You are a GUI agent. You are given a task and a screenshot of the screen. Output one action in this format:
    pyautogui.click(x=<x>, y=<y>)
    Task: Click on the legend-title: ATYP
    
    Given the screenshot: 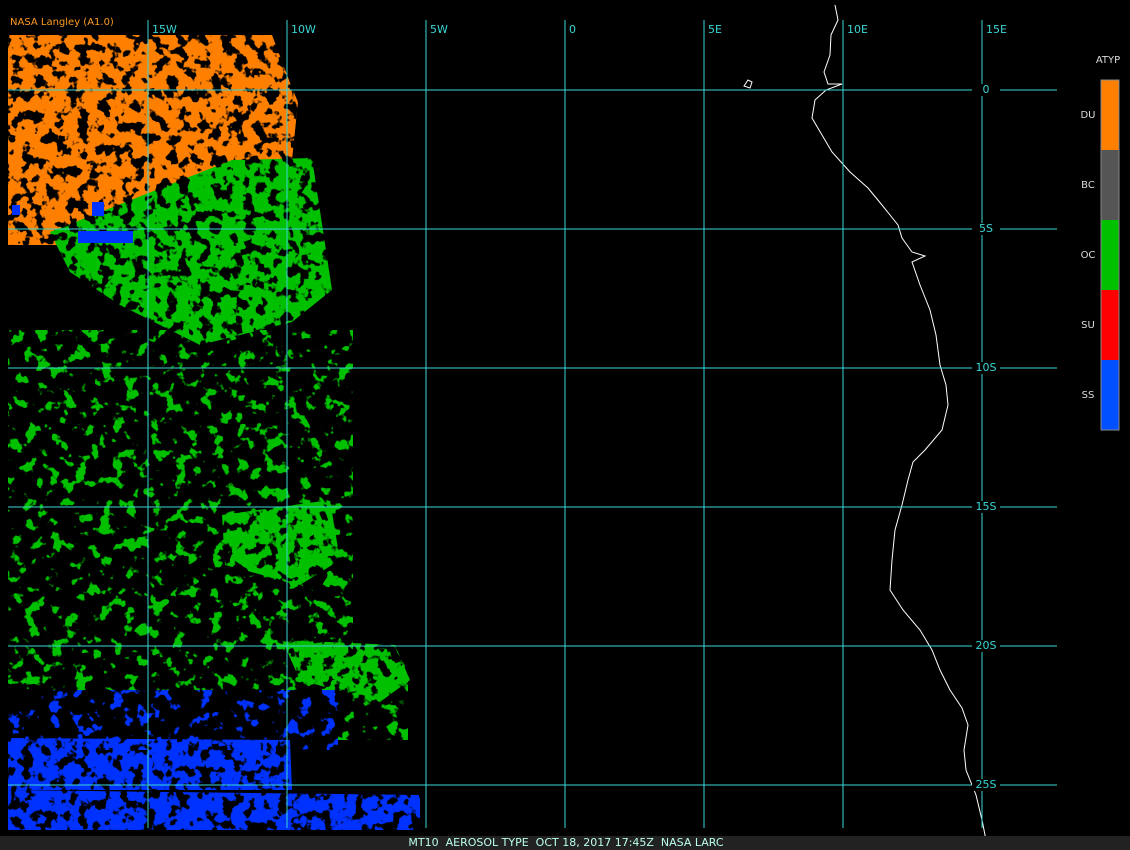 What is the action you would take?
    pyautogui.click(x=1108, y=60)
    